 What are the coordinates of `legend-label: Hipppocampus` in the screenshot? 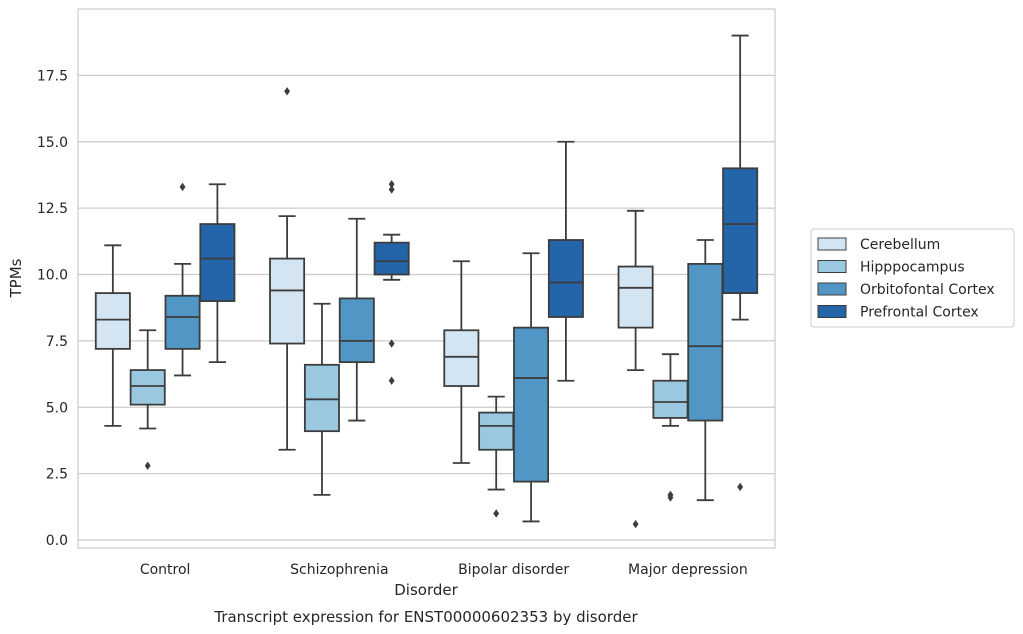 It's located at (912, 268).